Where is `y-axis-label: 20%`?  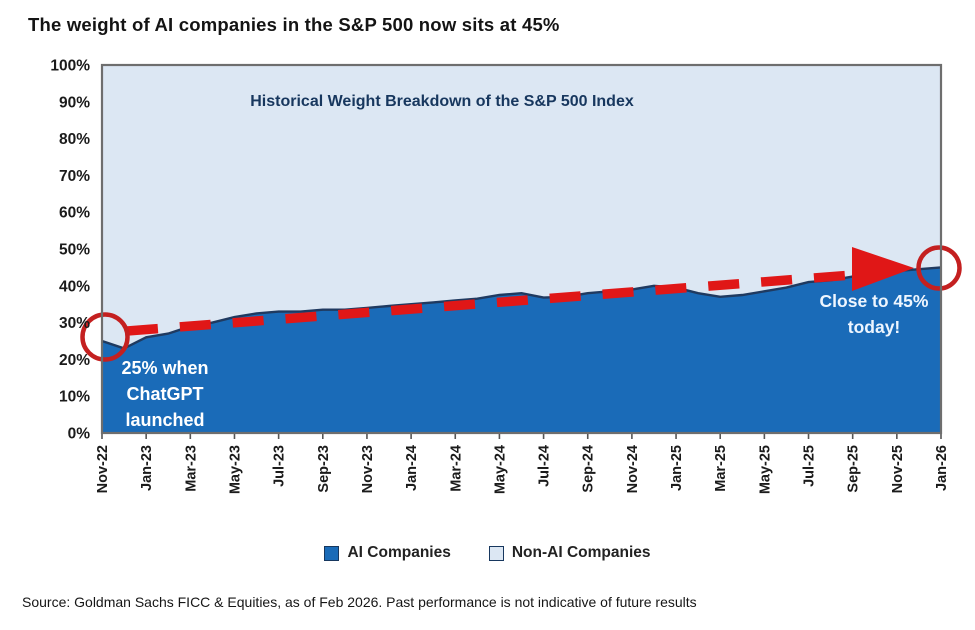
y-axis-label: 20% is located at coordinates (74, 360).